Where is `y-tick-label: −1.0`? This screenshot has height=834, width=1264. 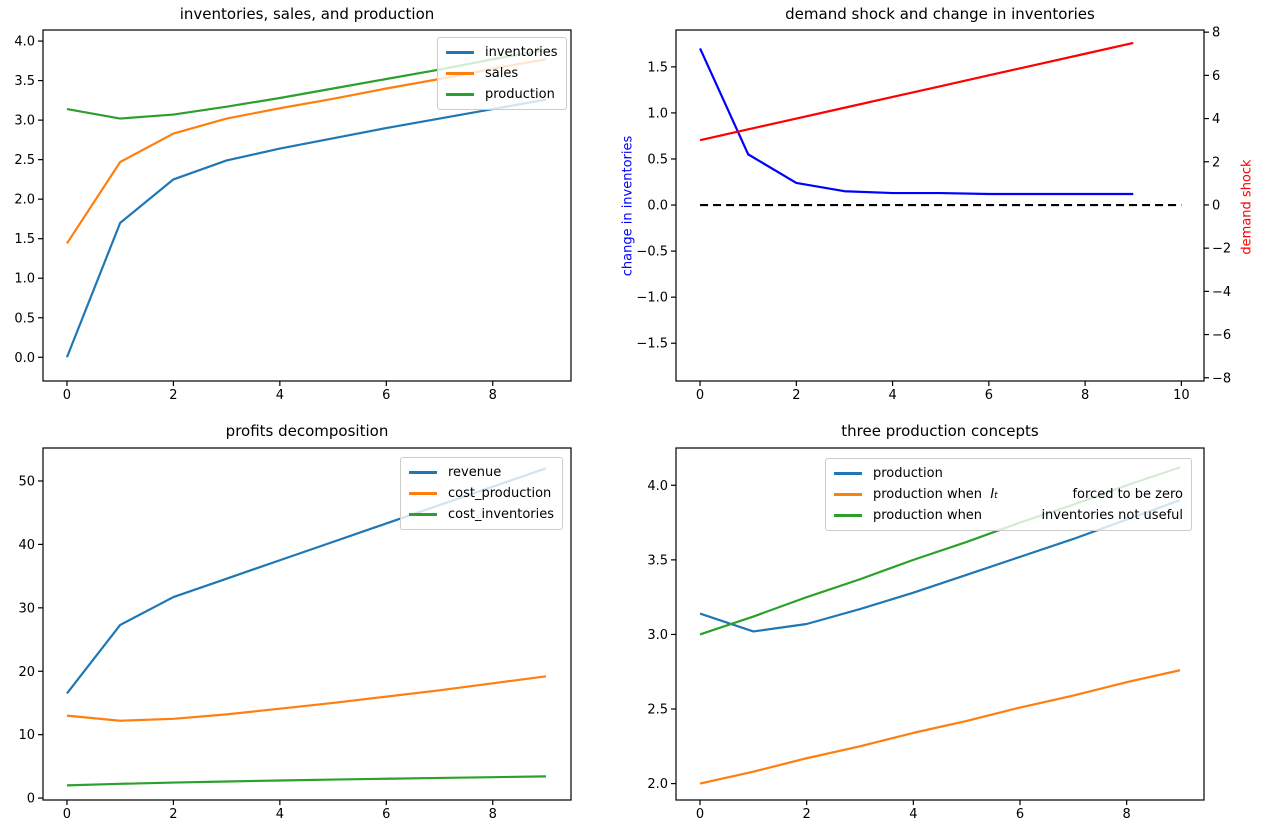
y-tick-label: −1.0 is located at coordinates (652, 298).